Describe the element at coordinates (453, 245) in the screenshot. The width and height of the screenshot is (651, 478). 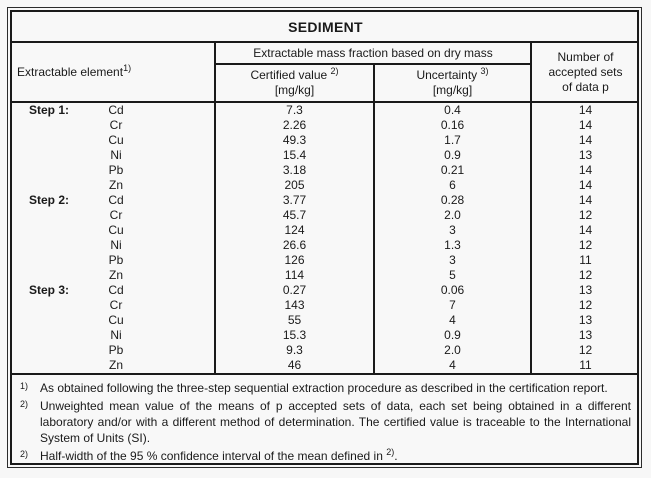
I see `cell-uncertainty: 1.3` at that location.